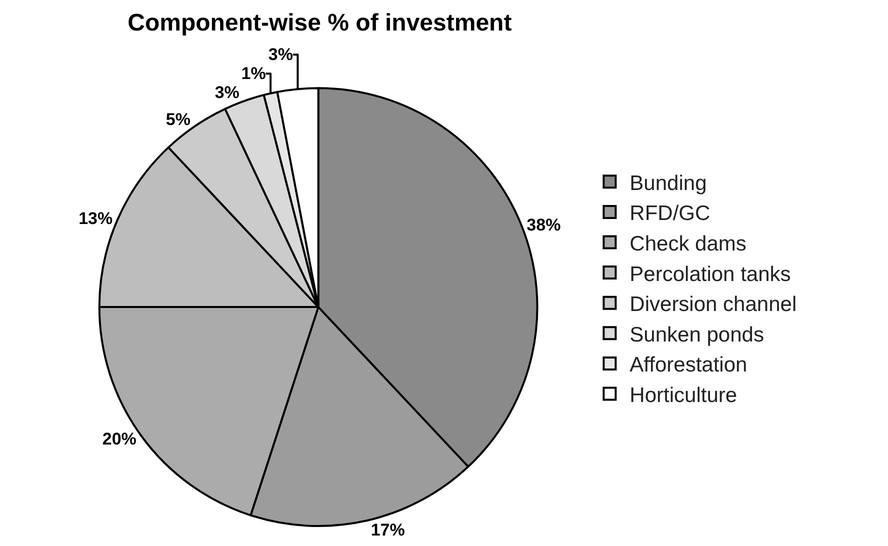 This screenshot has height=546, width=888. What do you see at coordinates (689, 365) in the screenshot?
I see `legend-label: Afforestation` at bounding box center [689, 365].